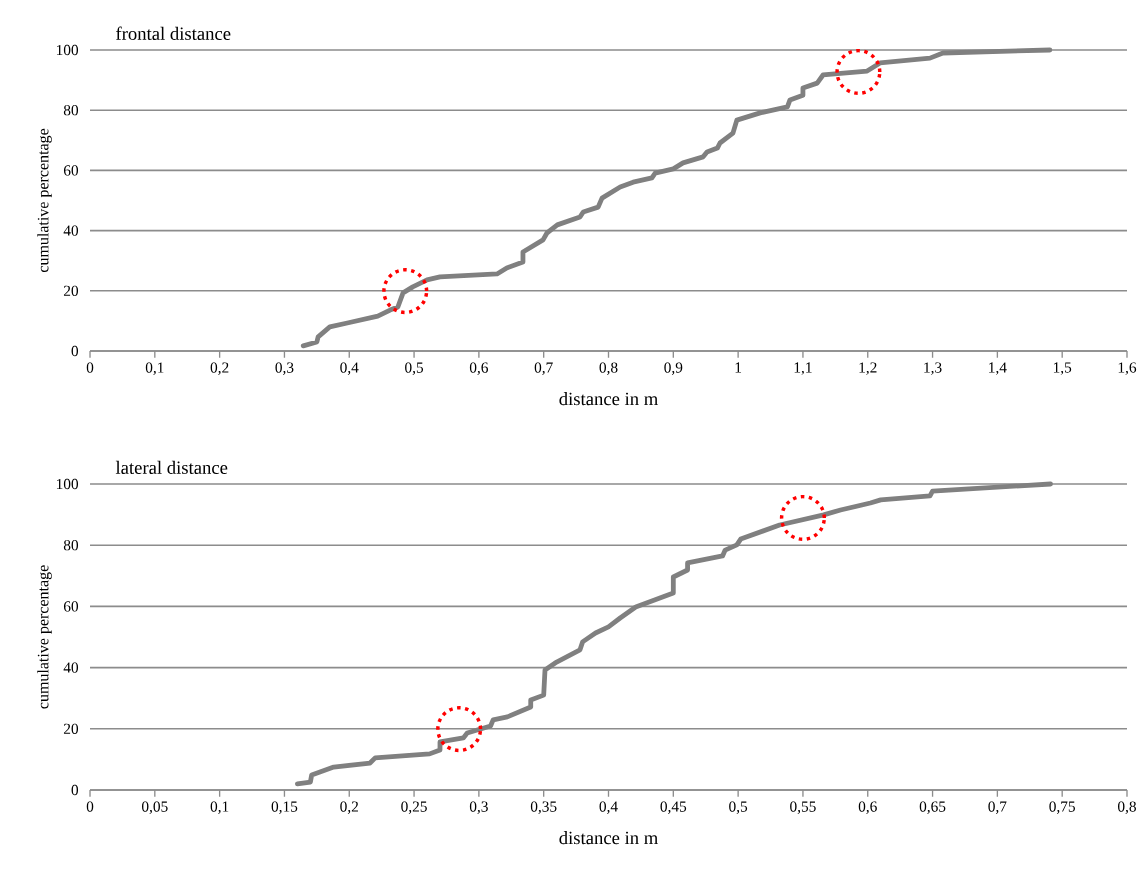 This screenshot has height=886, width=1147. What do you see at coordinates (414, 807) in the screenshot?
I see `x-tick-label: 0,25` at bounding box center [414, 807].